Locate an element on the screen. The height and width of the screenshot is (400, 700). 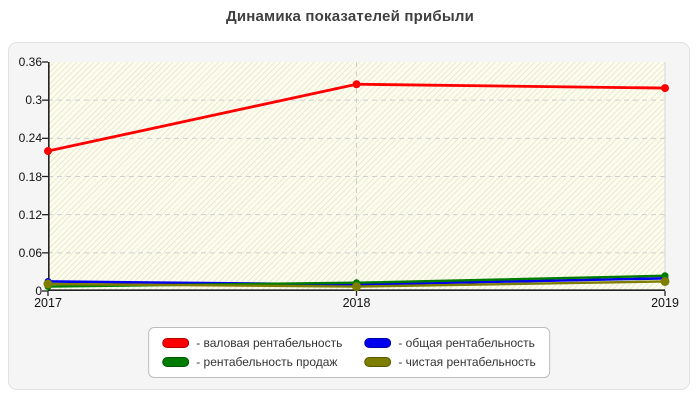
chart-title: Динамика показателей прибыли is located at coordinates (350, 16).